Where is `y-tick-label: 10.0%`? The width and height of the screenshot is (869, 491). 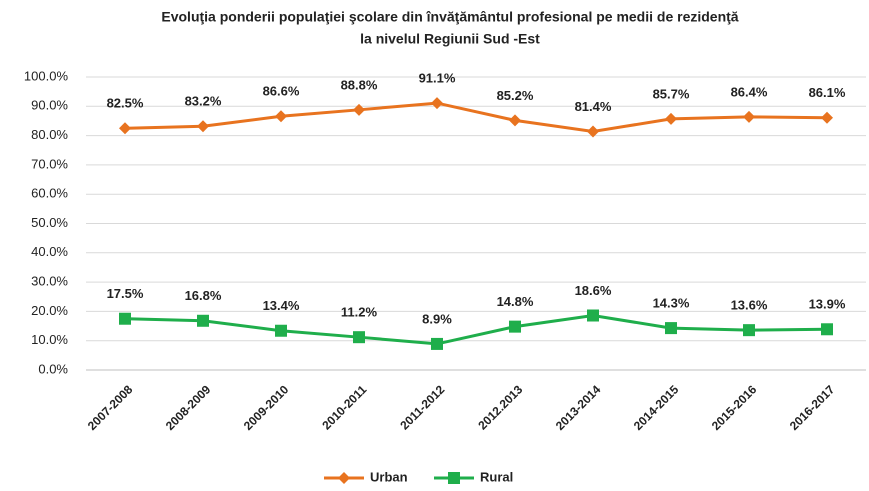
y-tick-label: 10.0% is located at coordinates (49, 339).